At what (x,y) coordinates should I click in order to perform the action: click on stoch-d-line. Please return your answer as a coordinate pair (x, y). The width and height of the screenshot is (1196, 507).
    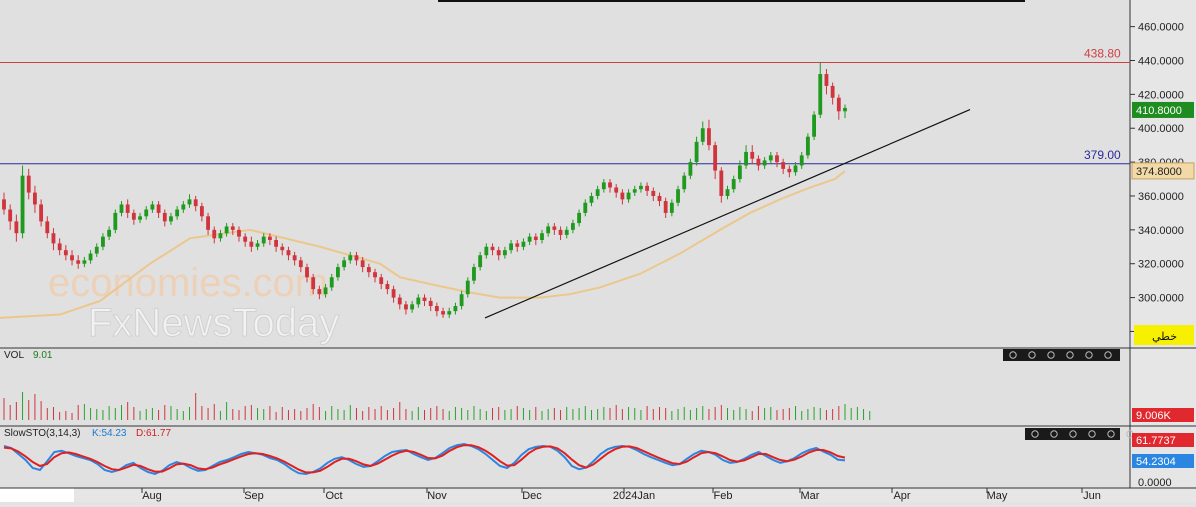
    Looking at the image, I should click on (424, 459).